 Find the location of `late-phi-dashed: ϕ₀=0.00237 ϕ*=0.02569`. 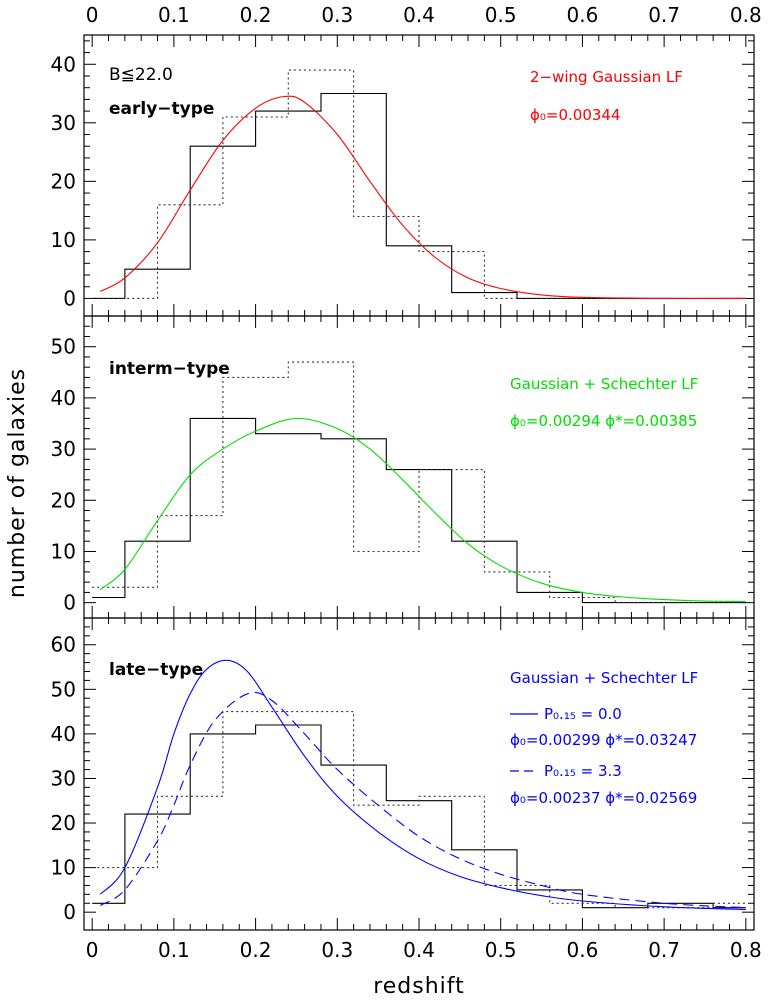

late-phi-dashed: ϕ₀=0.00237 ϕ*=0.02569 is located at coordinates (603, 798).